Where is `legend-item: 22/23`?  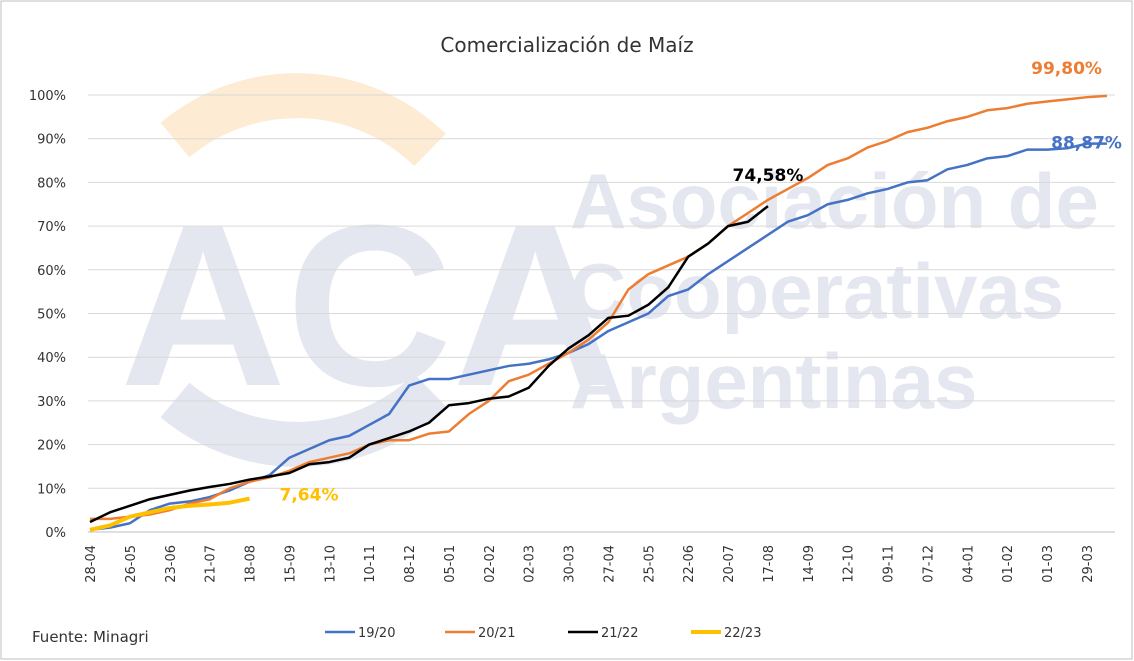
legend-item: 22/23 is located at coordinates (726, 633).